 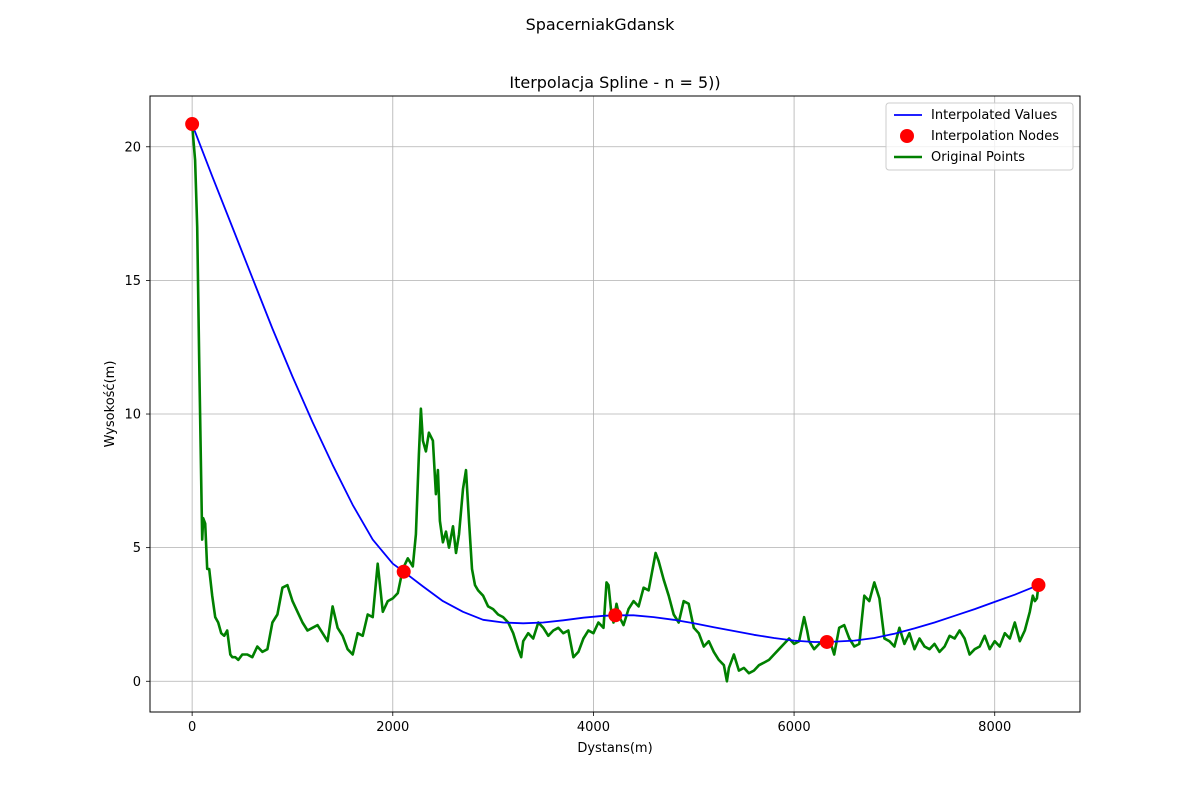 I want to click on legend-nodes-label: Interpolation Nodes, so click(x=995, y=136).